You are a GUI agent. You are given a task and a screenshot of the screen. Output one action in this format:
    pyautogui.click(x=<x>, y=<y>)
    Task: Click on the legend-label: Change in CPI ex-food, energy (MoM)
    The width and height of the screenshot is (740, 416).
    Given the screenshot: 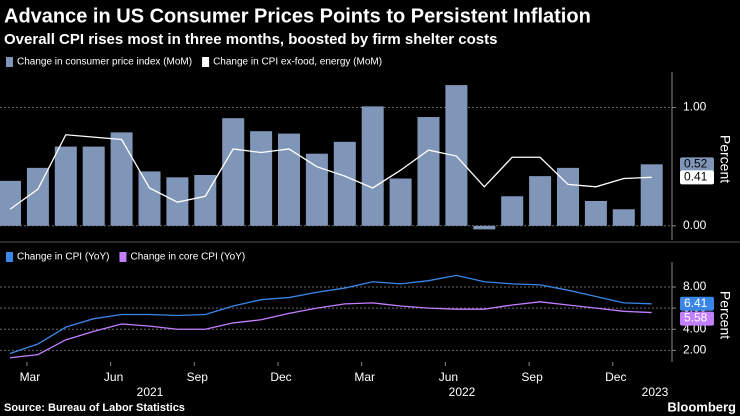 What is the action you would take?
    pyautogui.click(x=297, y=62)
    